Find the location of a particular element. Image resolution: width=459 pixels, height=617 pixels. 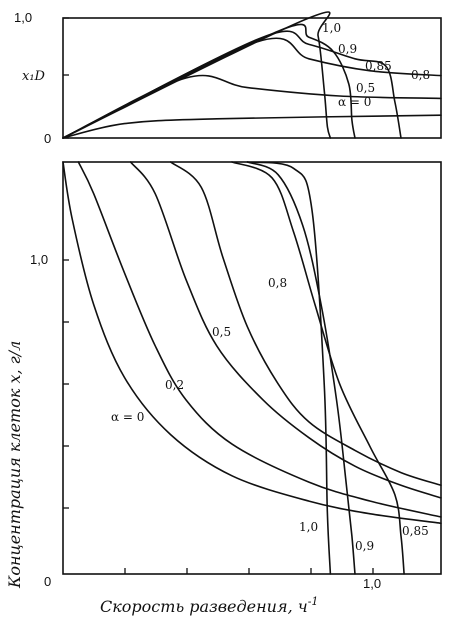

top-curve-label-1-0: 1,0 is located at coordinates (331, 28).